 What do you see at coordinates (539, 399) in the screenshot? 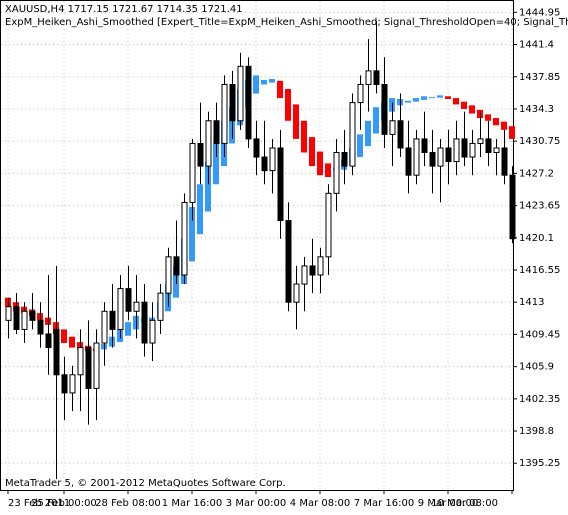
I see `y-tick-label: 1402.35` at bounding box center [539, 399].